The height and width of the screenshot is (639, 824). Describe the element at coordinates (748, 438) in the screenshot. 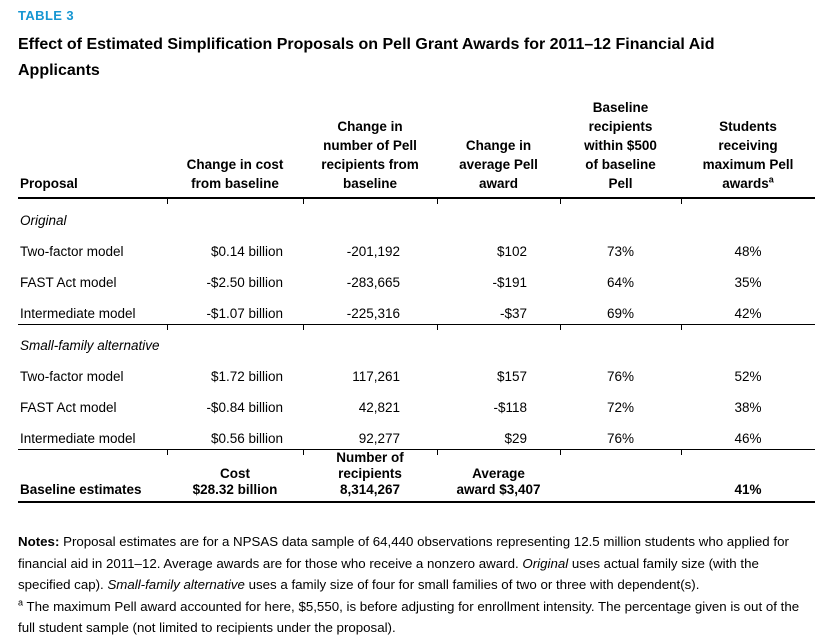

I see `cell-max-awards: 46%` at that location.